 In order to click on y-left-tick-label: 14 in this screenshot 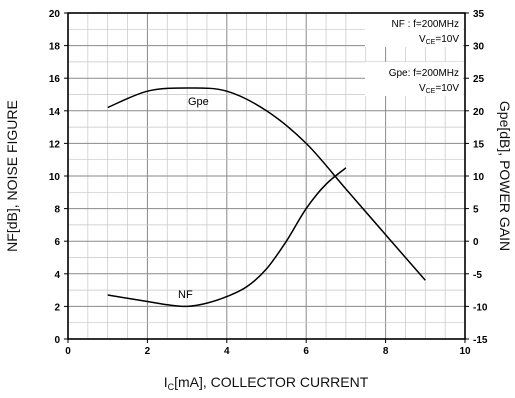, I will do `click(55, 112)`.